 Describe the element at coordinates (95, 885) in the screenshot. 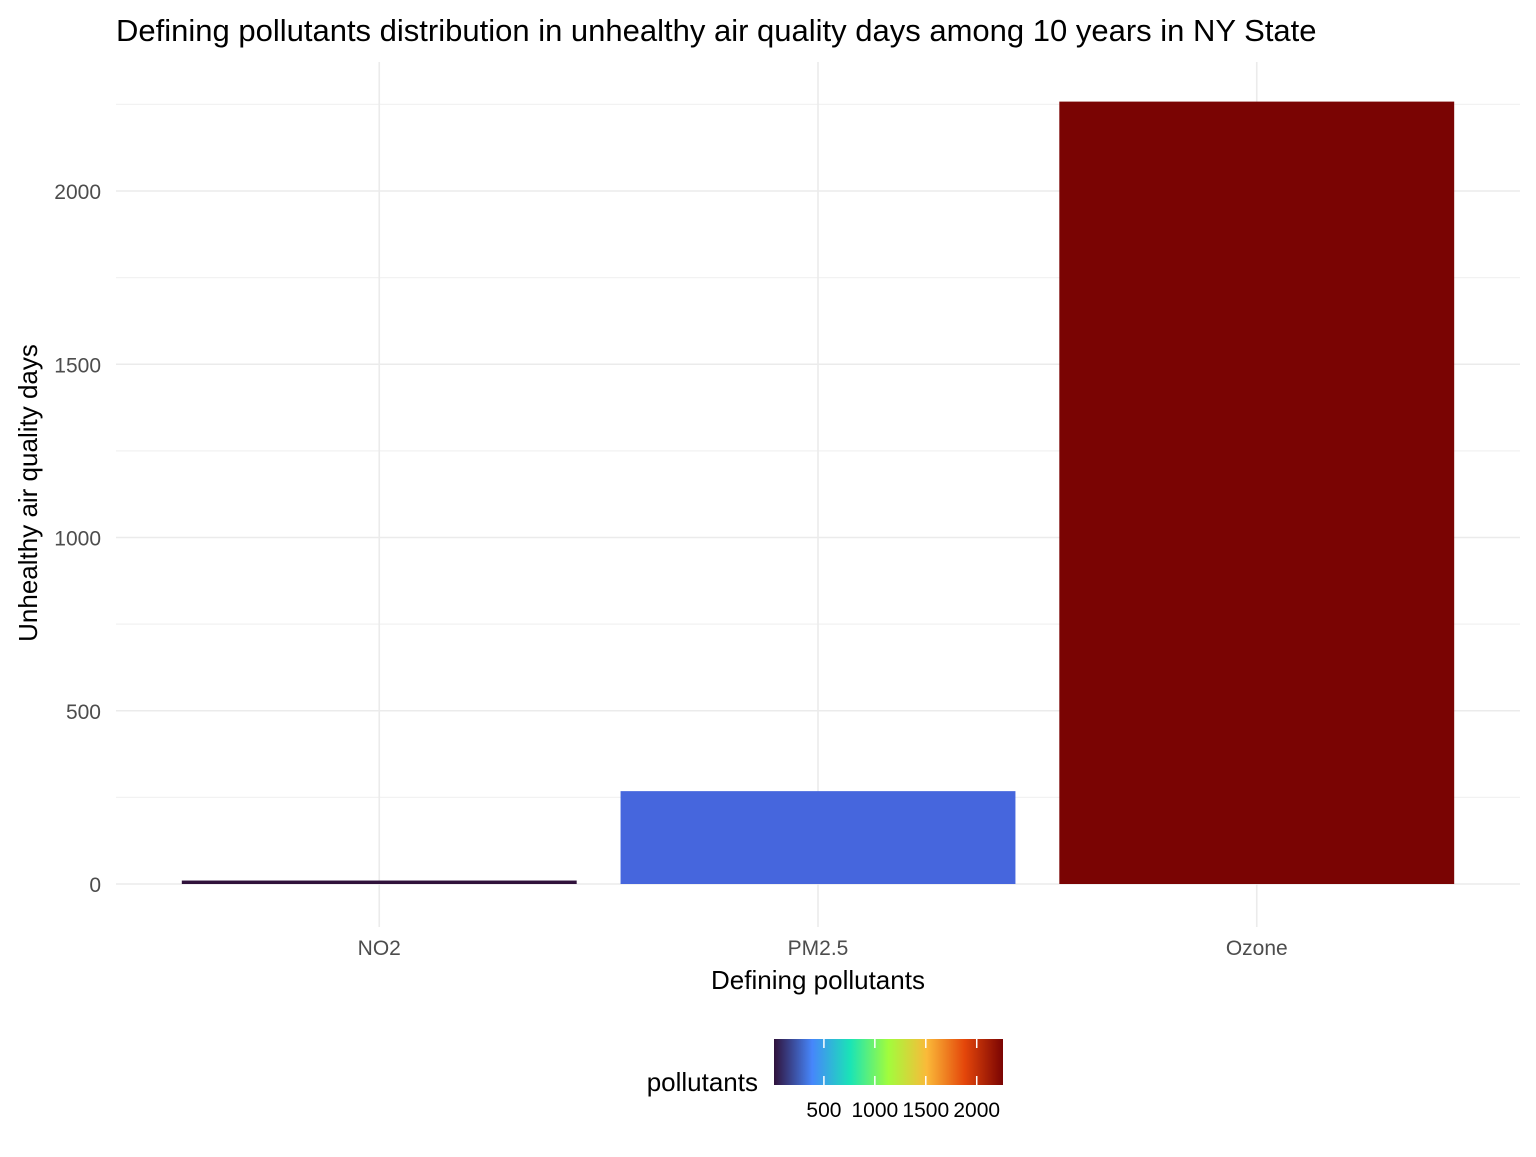

I see `y-tick-label: 0` at that location.